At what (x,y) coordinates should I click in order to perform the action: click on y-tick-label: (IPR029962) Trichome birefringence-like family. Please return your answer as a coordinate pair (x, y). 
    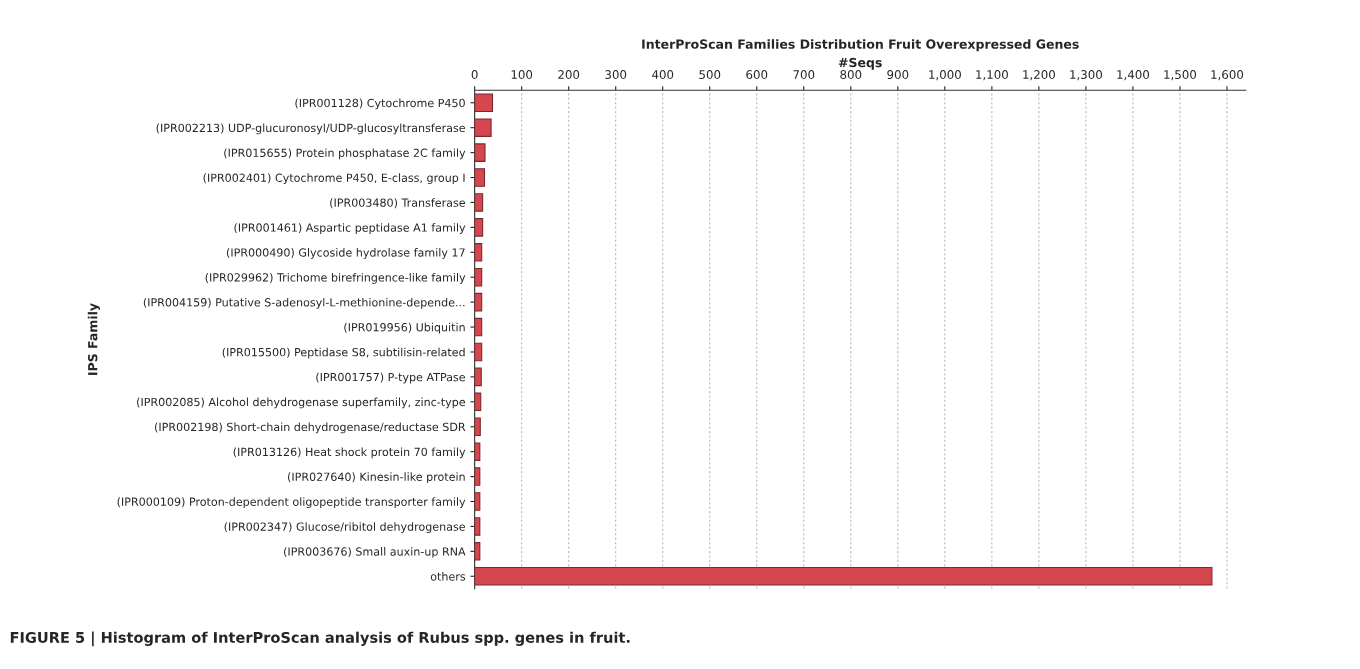
    Looking at the image, I should click on (335, 278).